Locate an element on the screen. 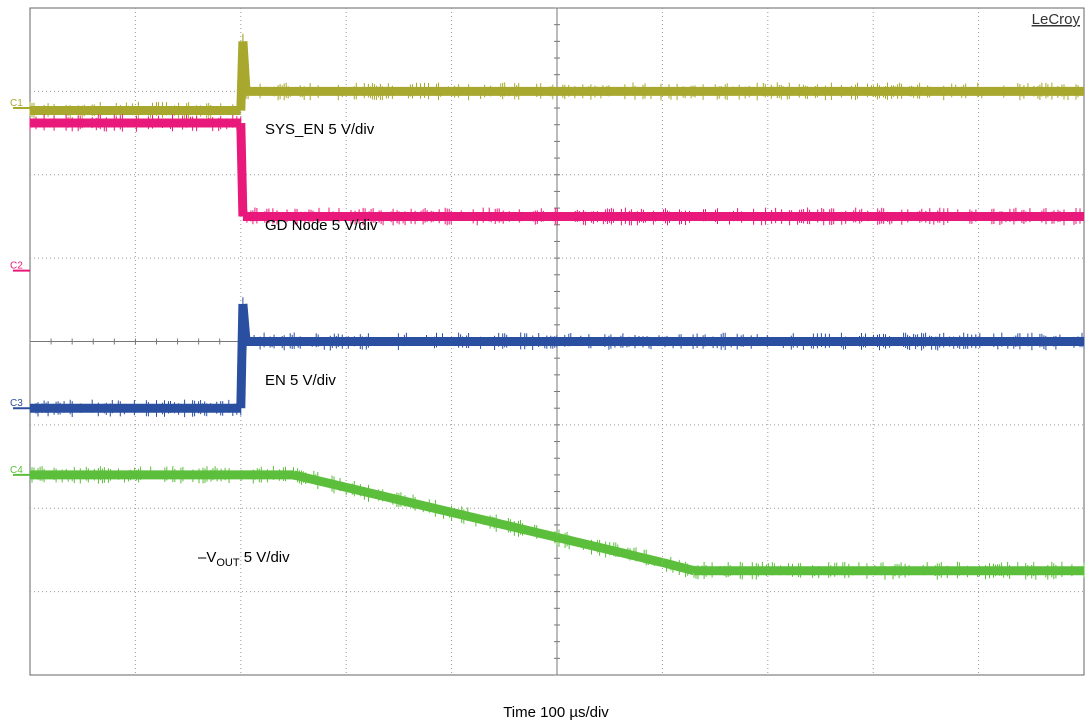 This screenshot has width=1085, height=725. channel-marker-c3: C3 is located at coordinates (16, 403).